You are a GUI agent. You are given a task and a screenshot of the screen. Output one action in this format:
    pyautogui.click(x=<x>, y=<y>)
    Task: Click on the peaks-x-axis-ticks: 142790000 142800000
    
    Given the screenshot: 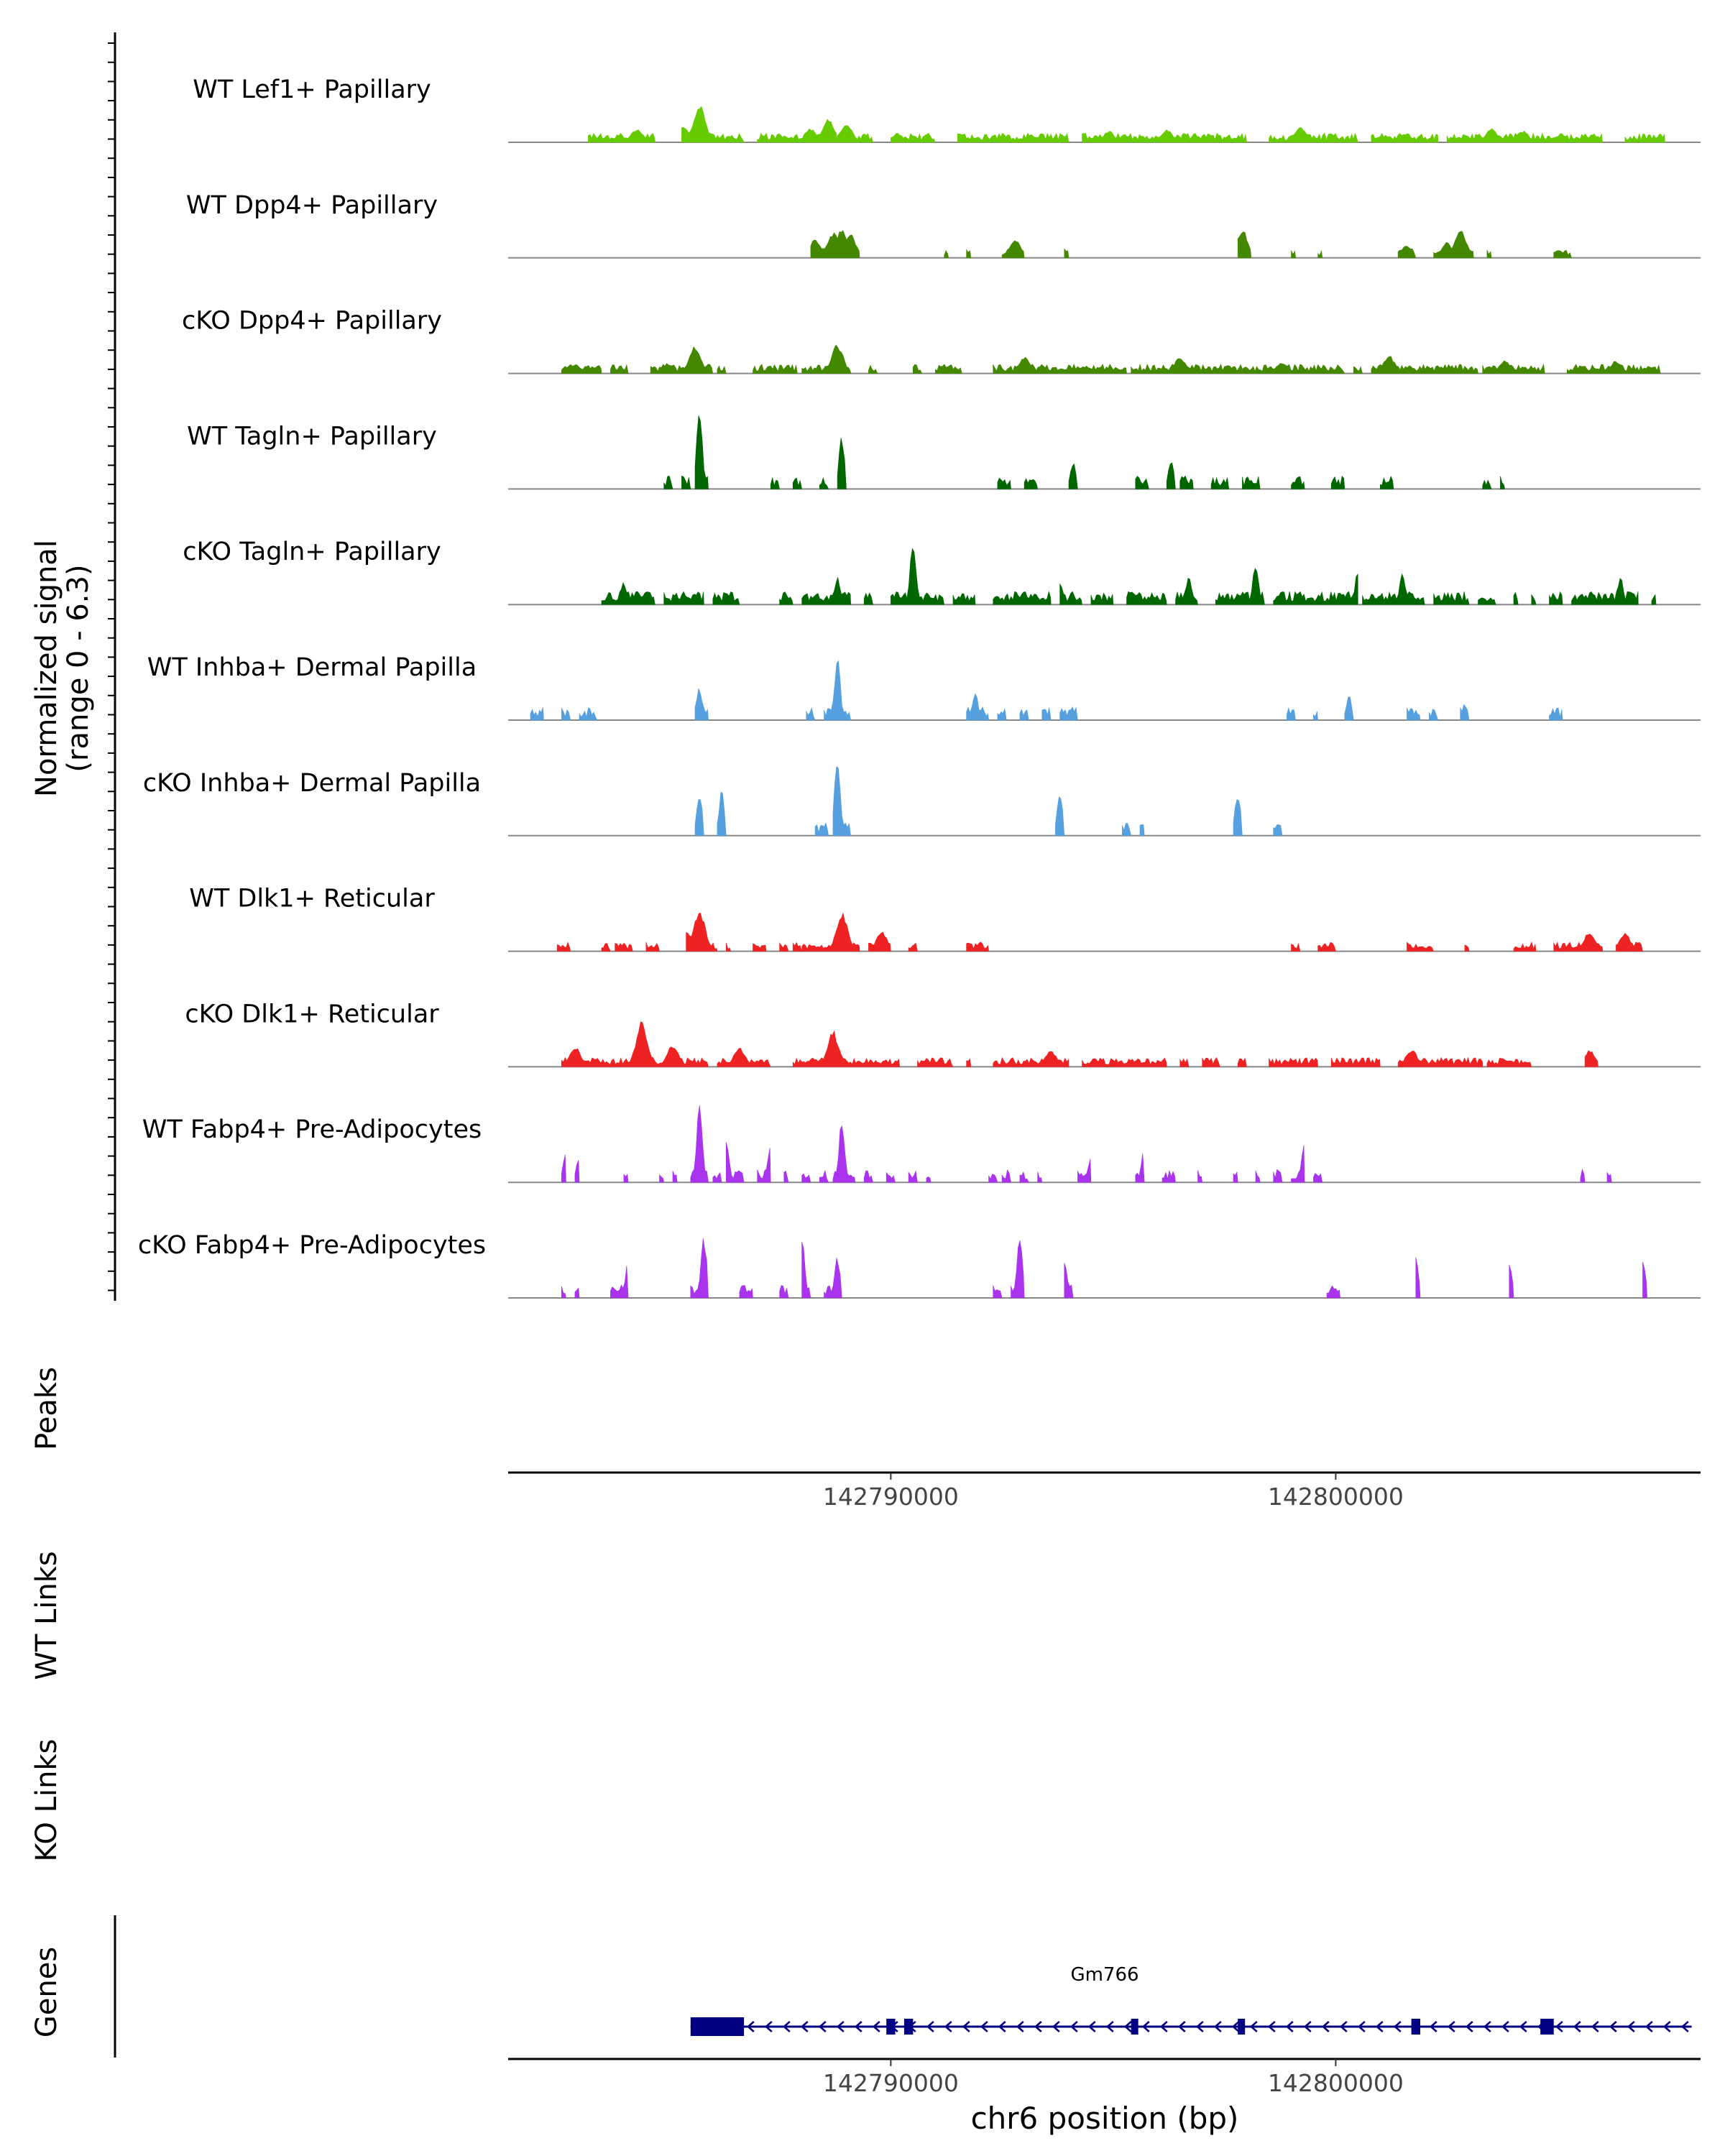 What is the action you would take?
    pyautogui.click(x=1113, y=1492)
    